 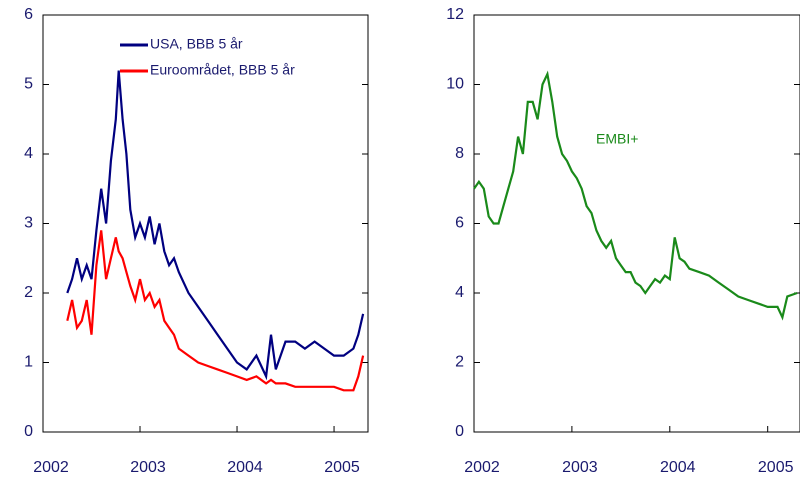 What do you see at coordinates (196, 44) in the screenshot?
I see `legend-label: USA, BBB 5 år` at bounding box center [196, 44].